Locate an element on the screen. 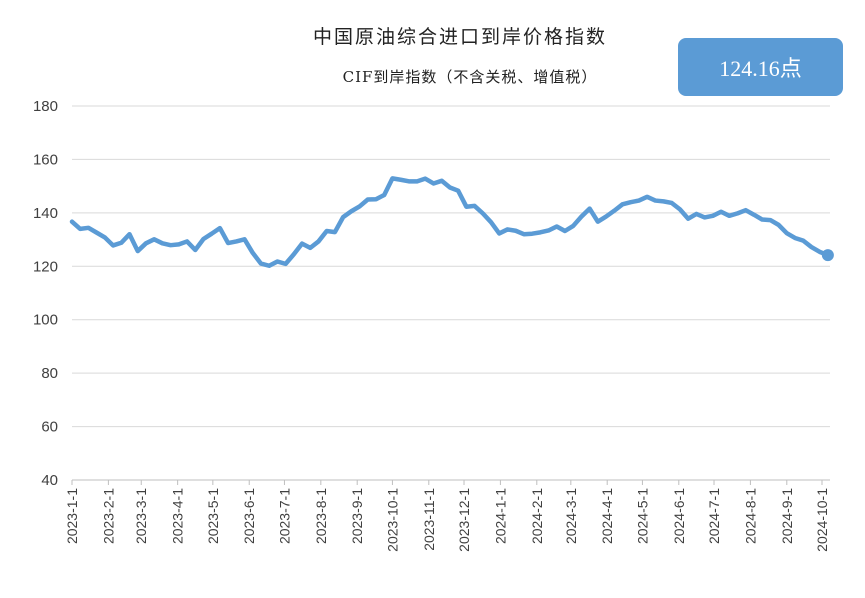 The image size is (865, 598). x-tick-label: 2023-10-1 is located at coordinates (392, 520).